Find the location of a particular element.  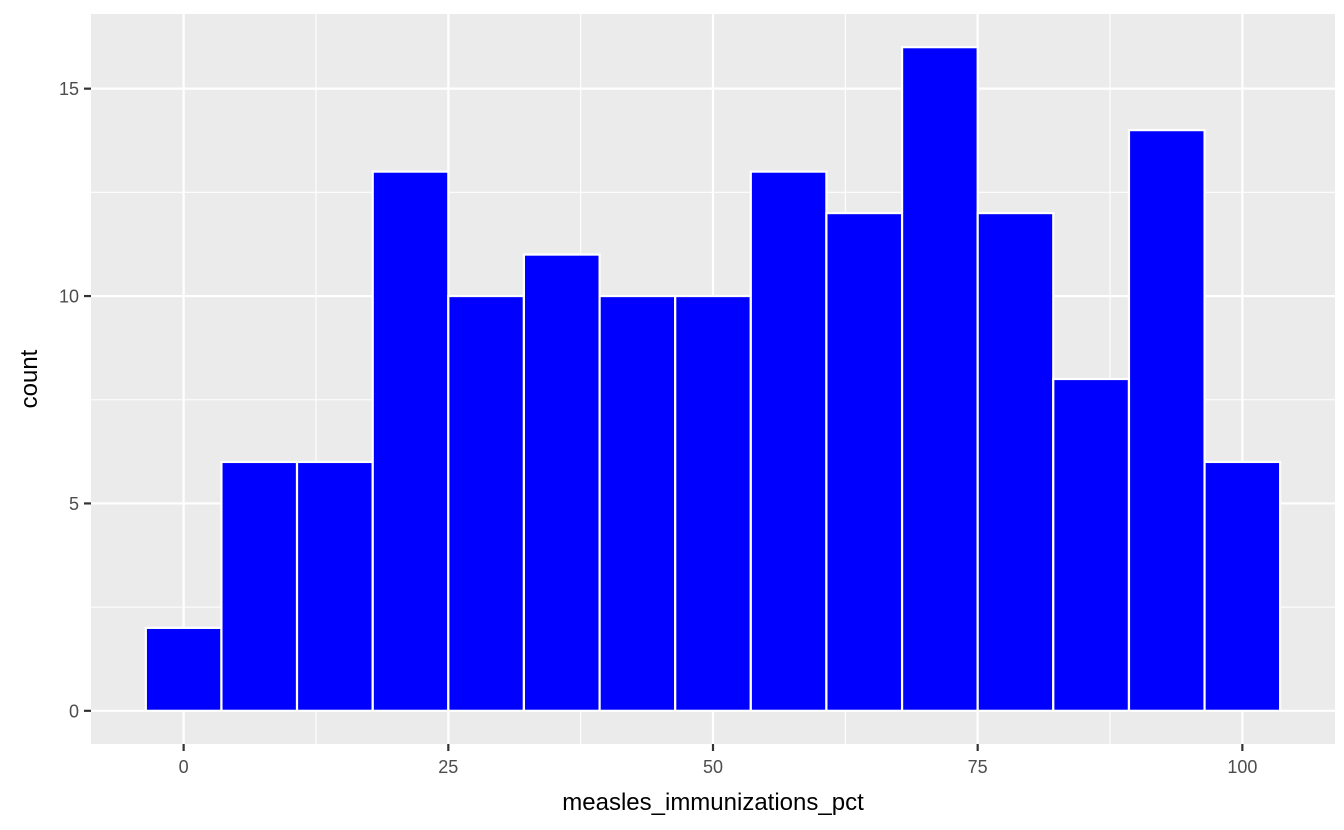

x-tick-label: 75 is located at coordinates (978, 767).